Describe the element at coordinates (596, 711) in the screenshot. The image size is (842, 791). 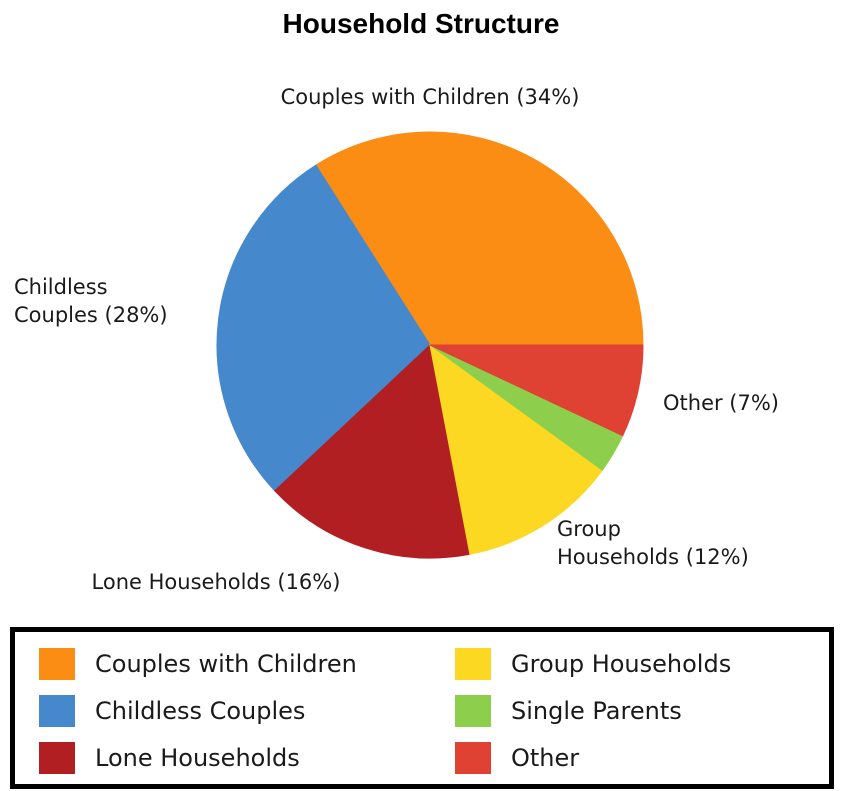
I see `legend-label: Single Parents` at that location.